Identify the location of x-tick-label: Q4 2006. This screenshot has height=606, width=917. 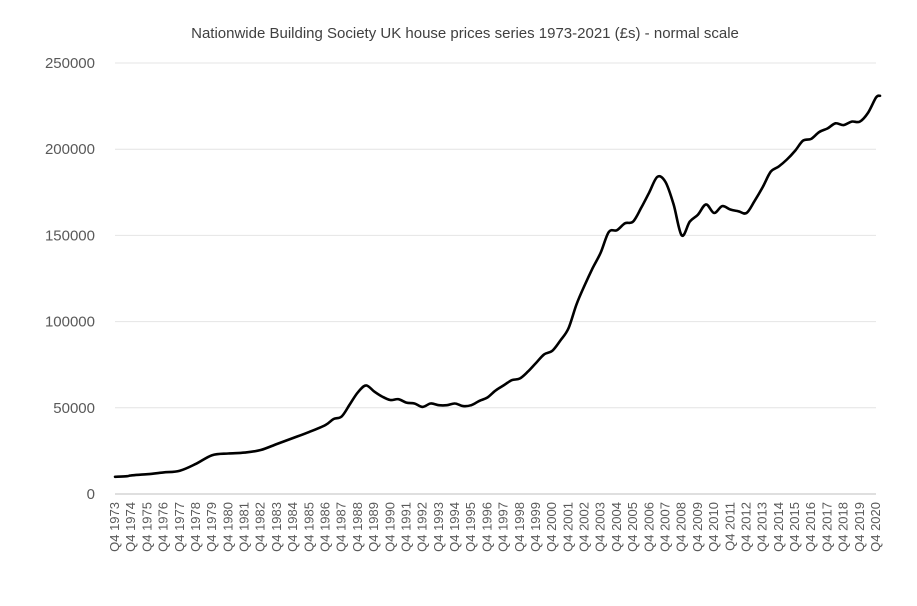
(648, 527).